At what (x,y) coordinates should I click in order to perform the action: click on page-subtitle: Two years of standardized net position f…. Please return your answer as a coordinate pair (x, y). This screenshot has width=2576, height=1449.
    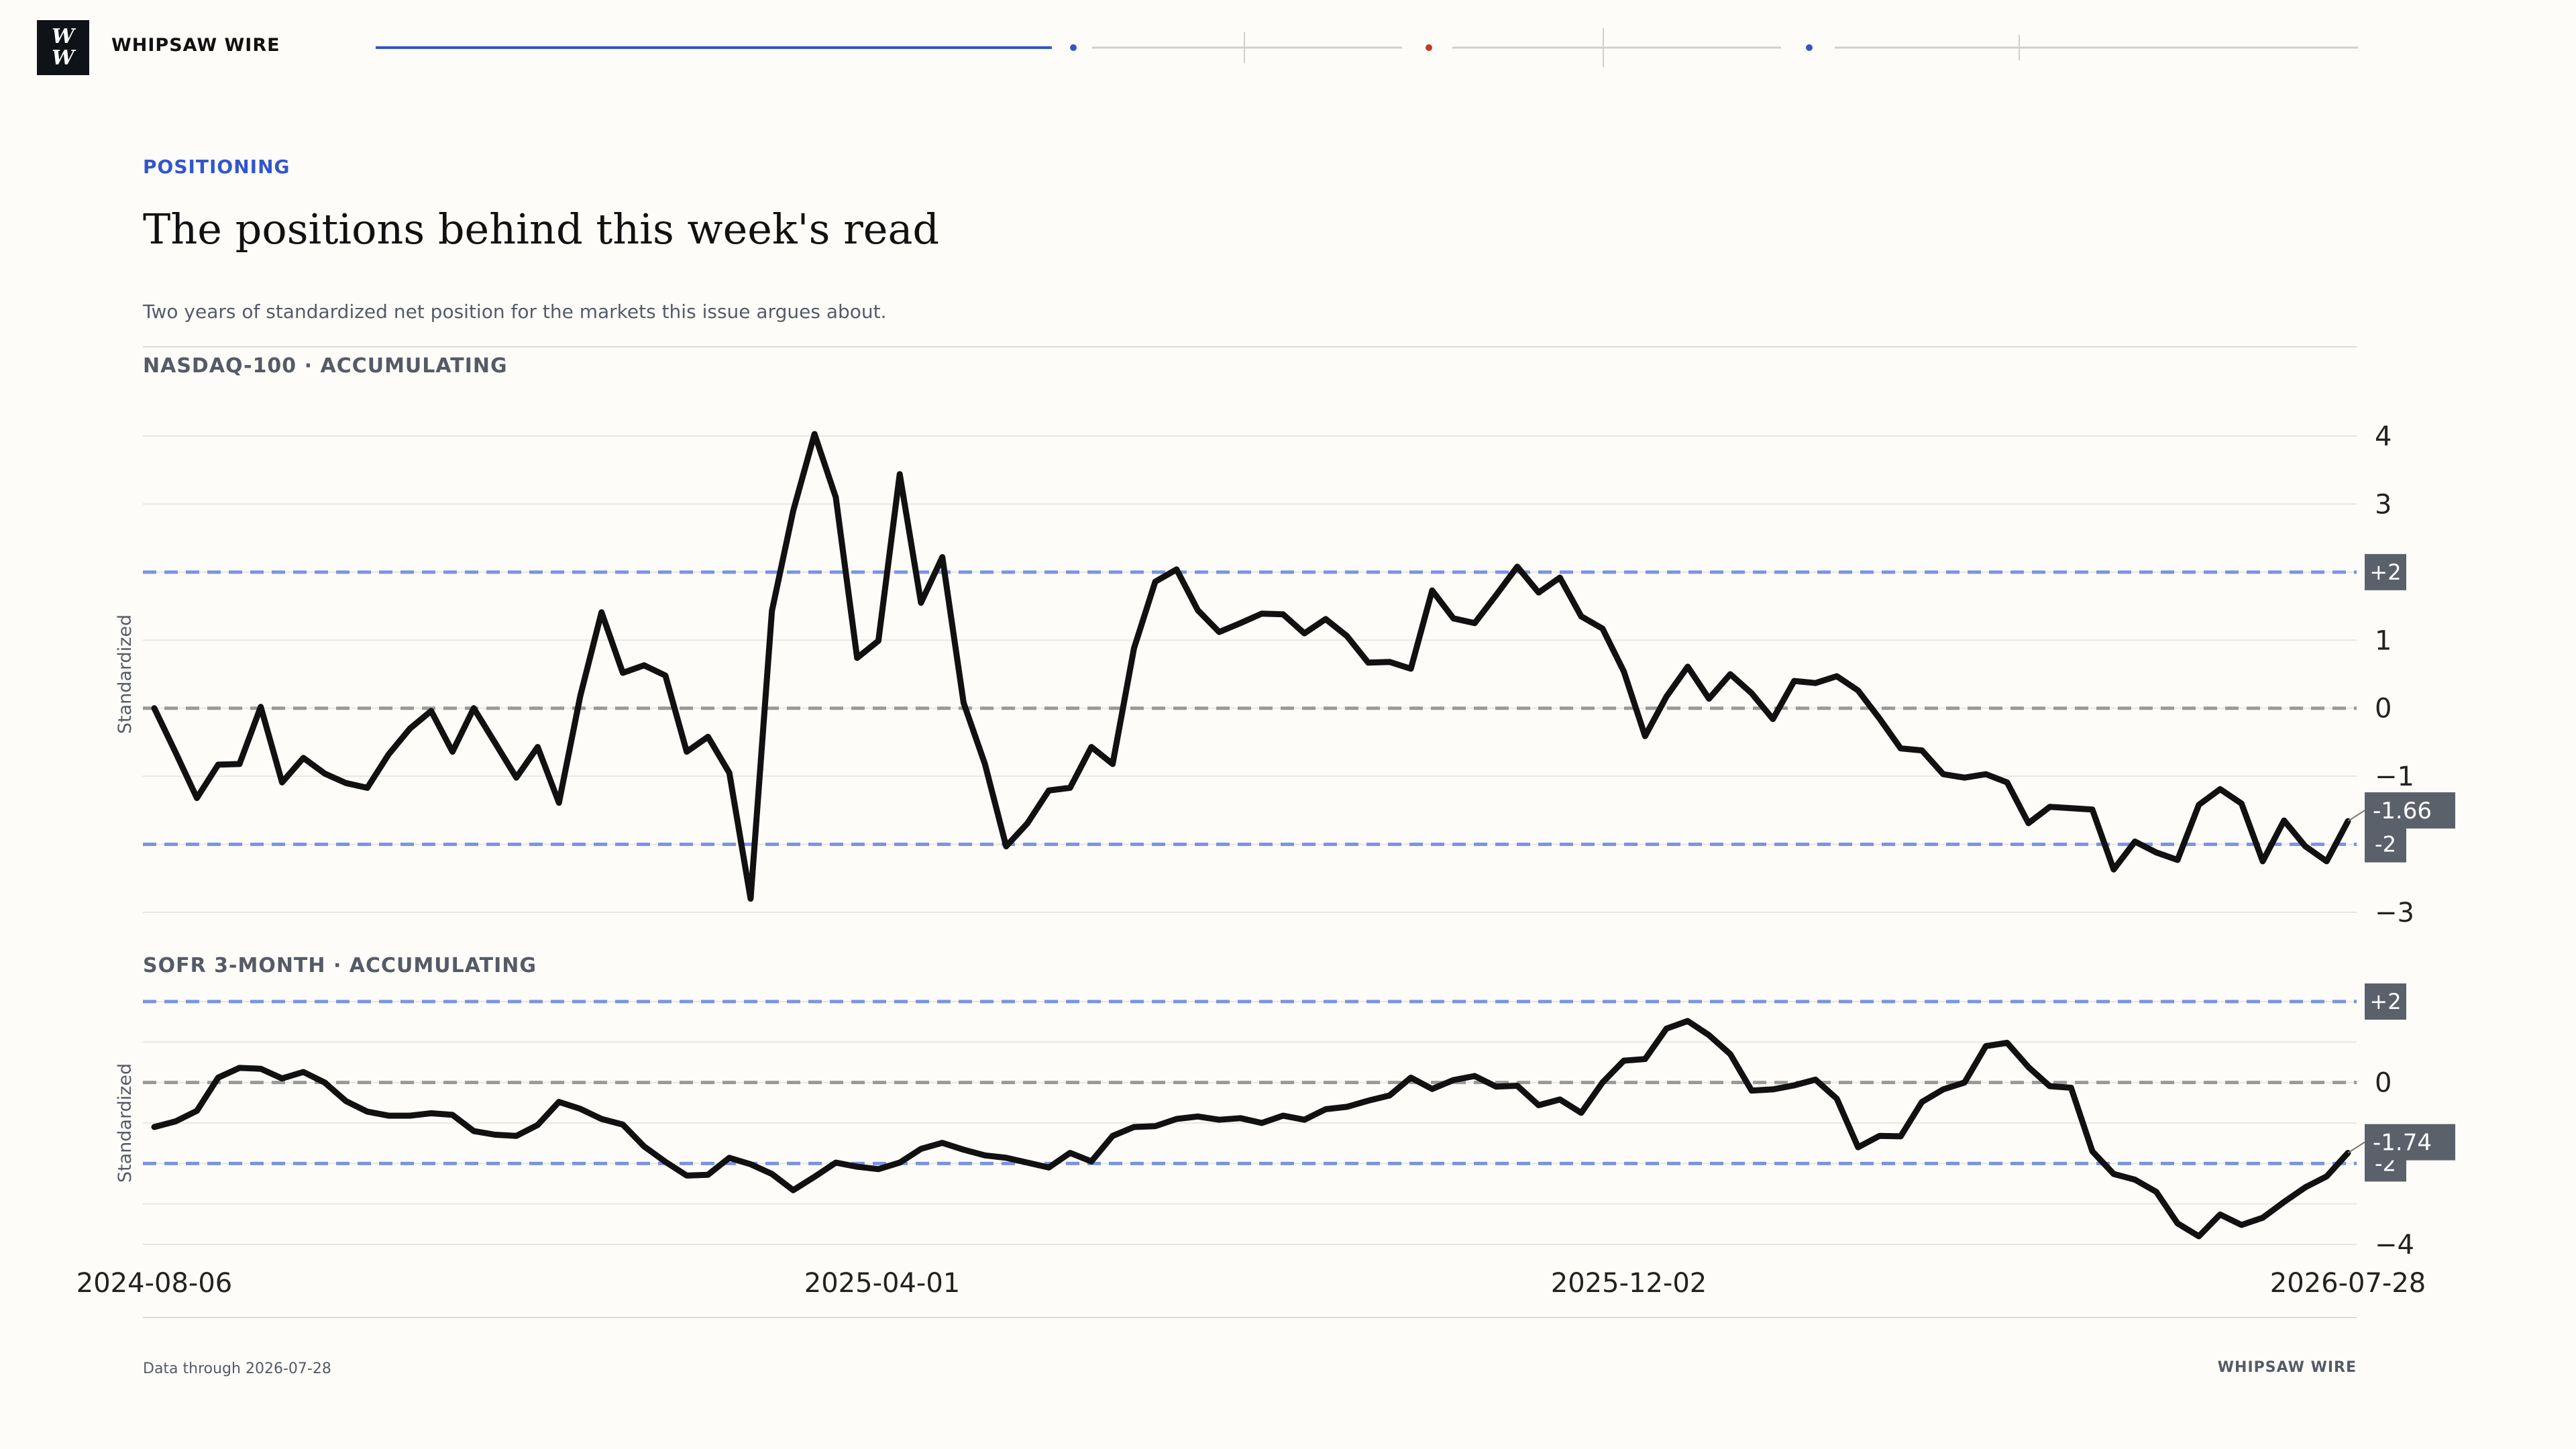
    Looking at the image, I should click on (515, 312).